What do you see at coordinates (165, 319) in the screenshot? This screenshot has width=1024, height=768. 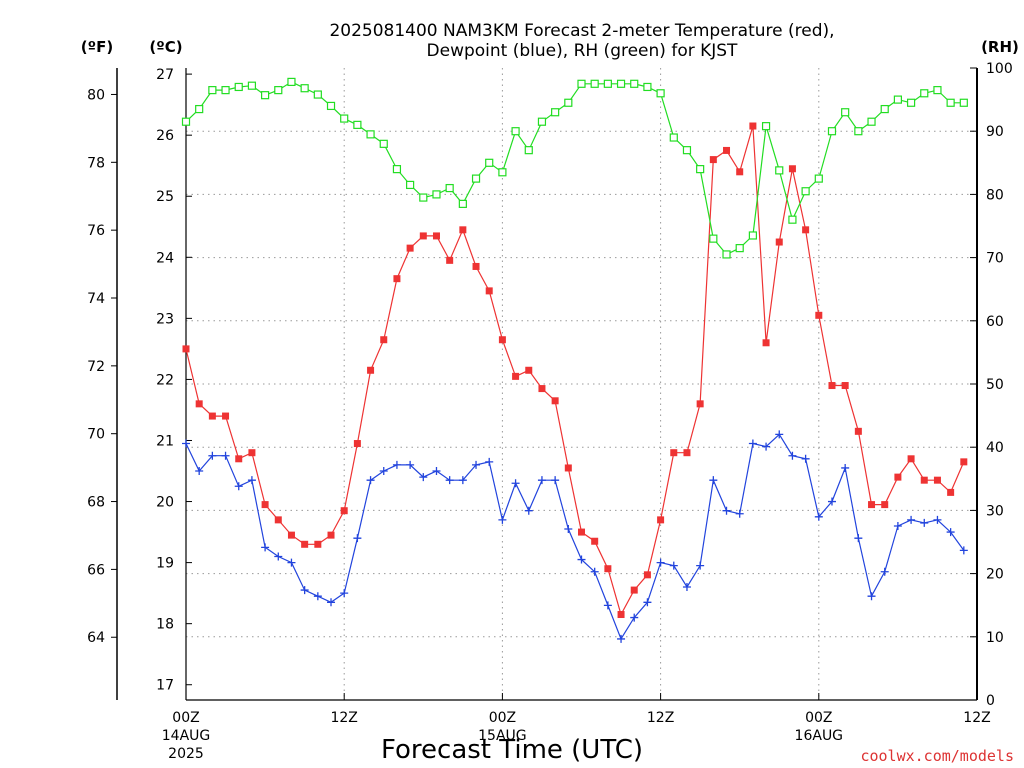 I see `celsius-tick-label: 23` at bounding box center [165, 319].